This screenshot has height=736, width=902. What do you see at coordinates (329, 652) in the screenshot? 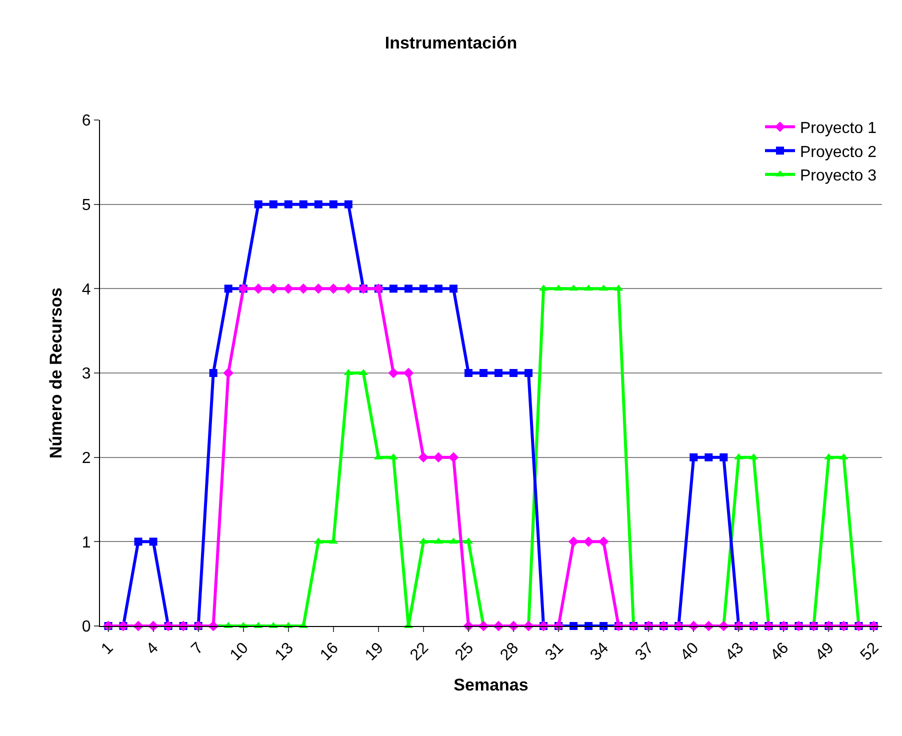
I see `x-tick-label: 16` at bounding box center [329, 652].